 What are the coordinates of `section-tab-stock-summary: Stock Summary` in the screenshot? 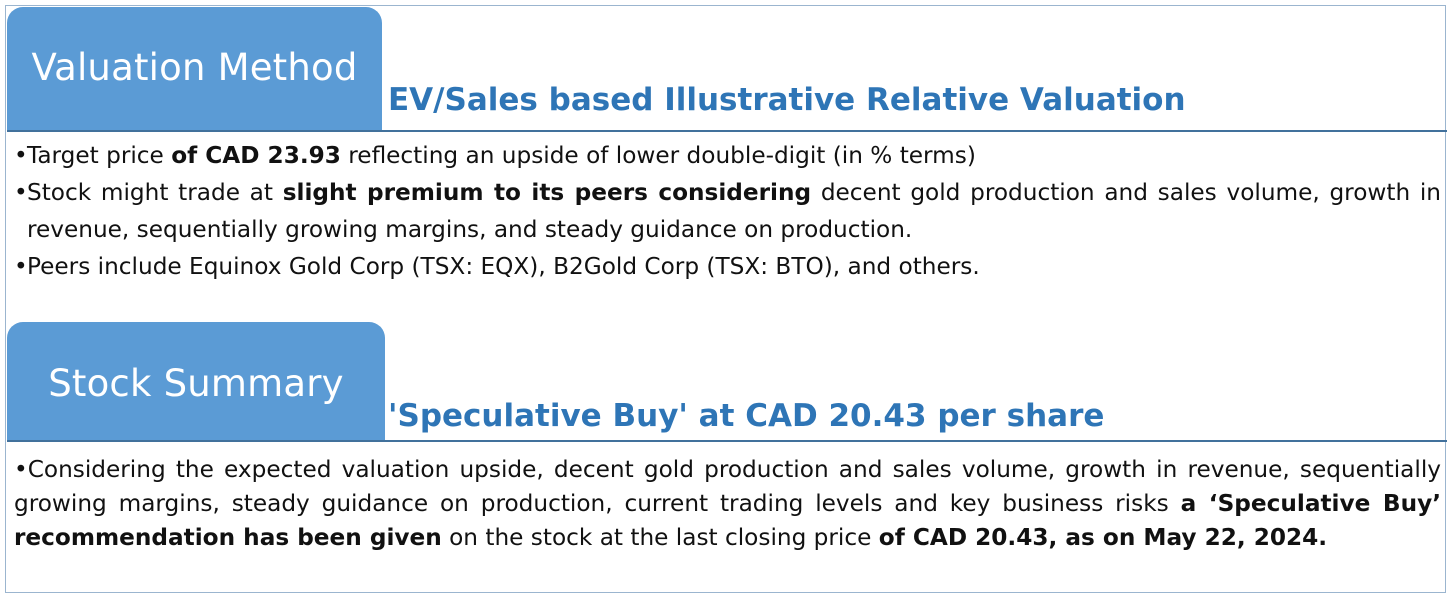 It's located at (196, 381).